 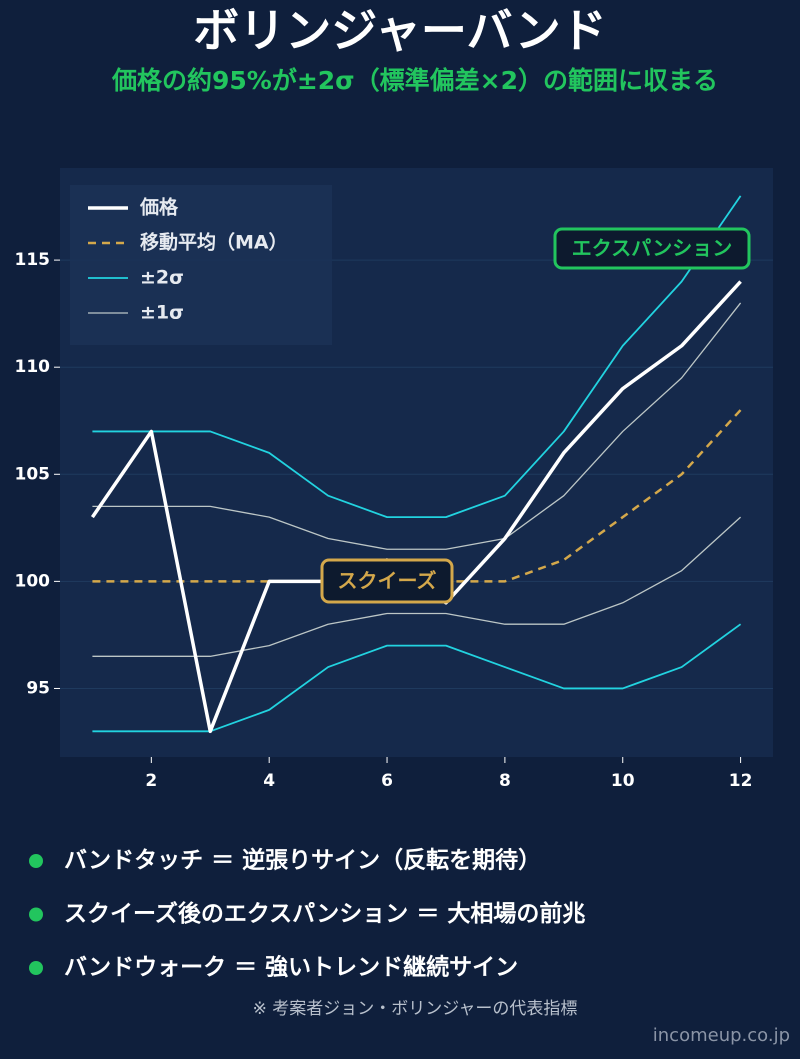 I want to click on x-tick-label: 6, so click(x=387, y=781).